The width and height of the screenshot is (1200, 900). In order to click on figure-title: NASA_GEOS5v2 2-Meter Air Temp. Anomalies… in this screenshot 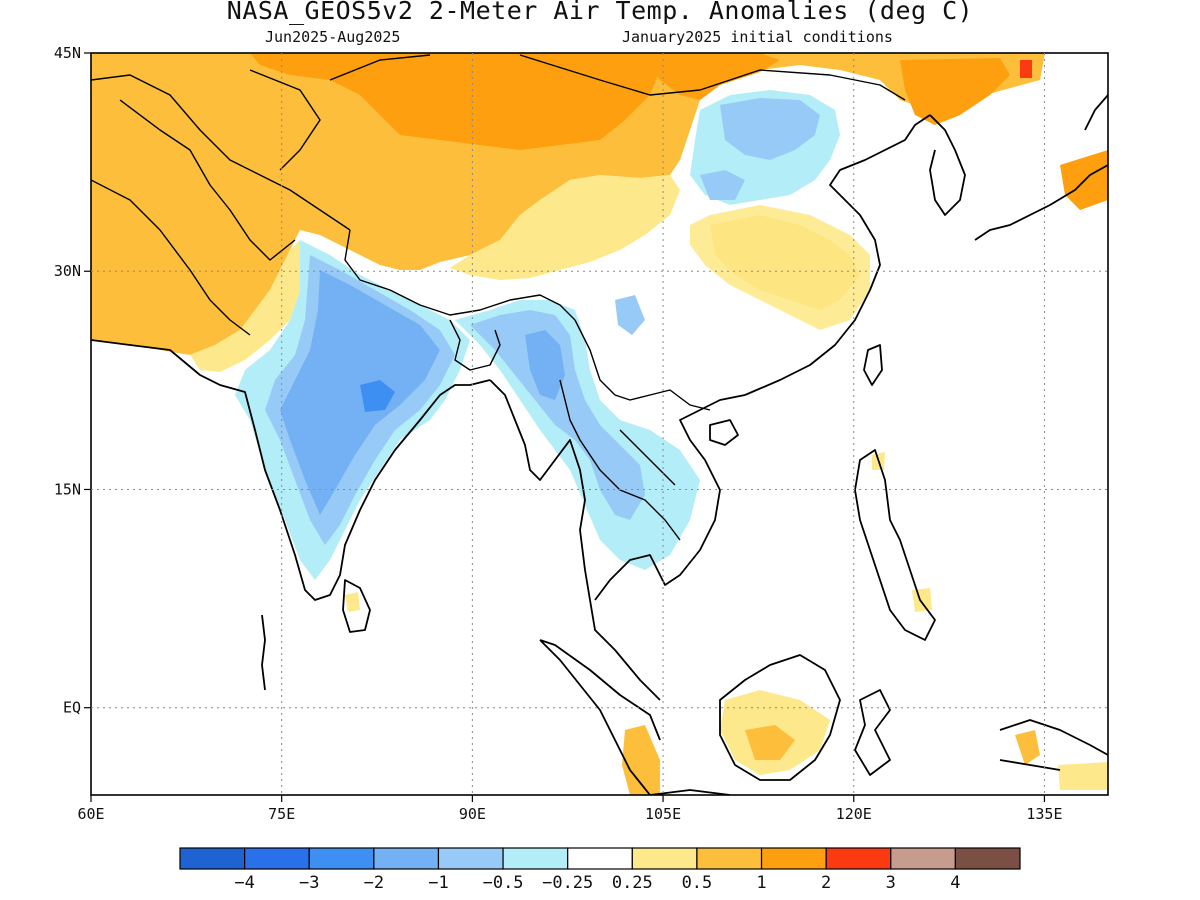, I will do `click(600, 12)`.